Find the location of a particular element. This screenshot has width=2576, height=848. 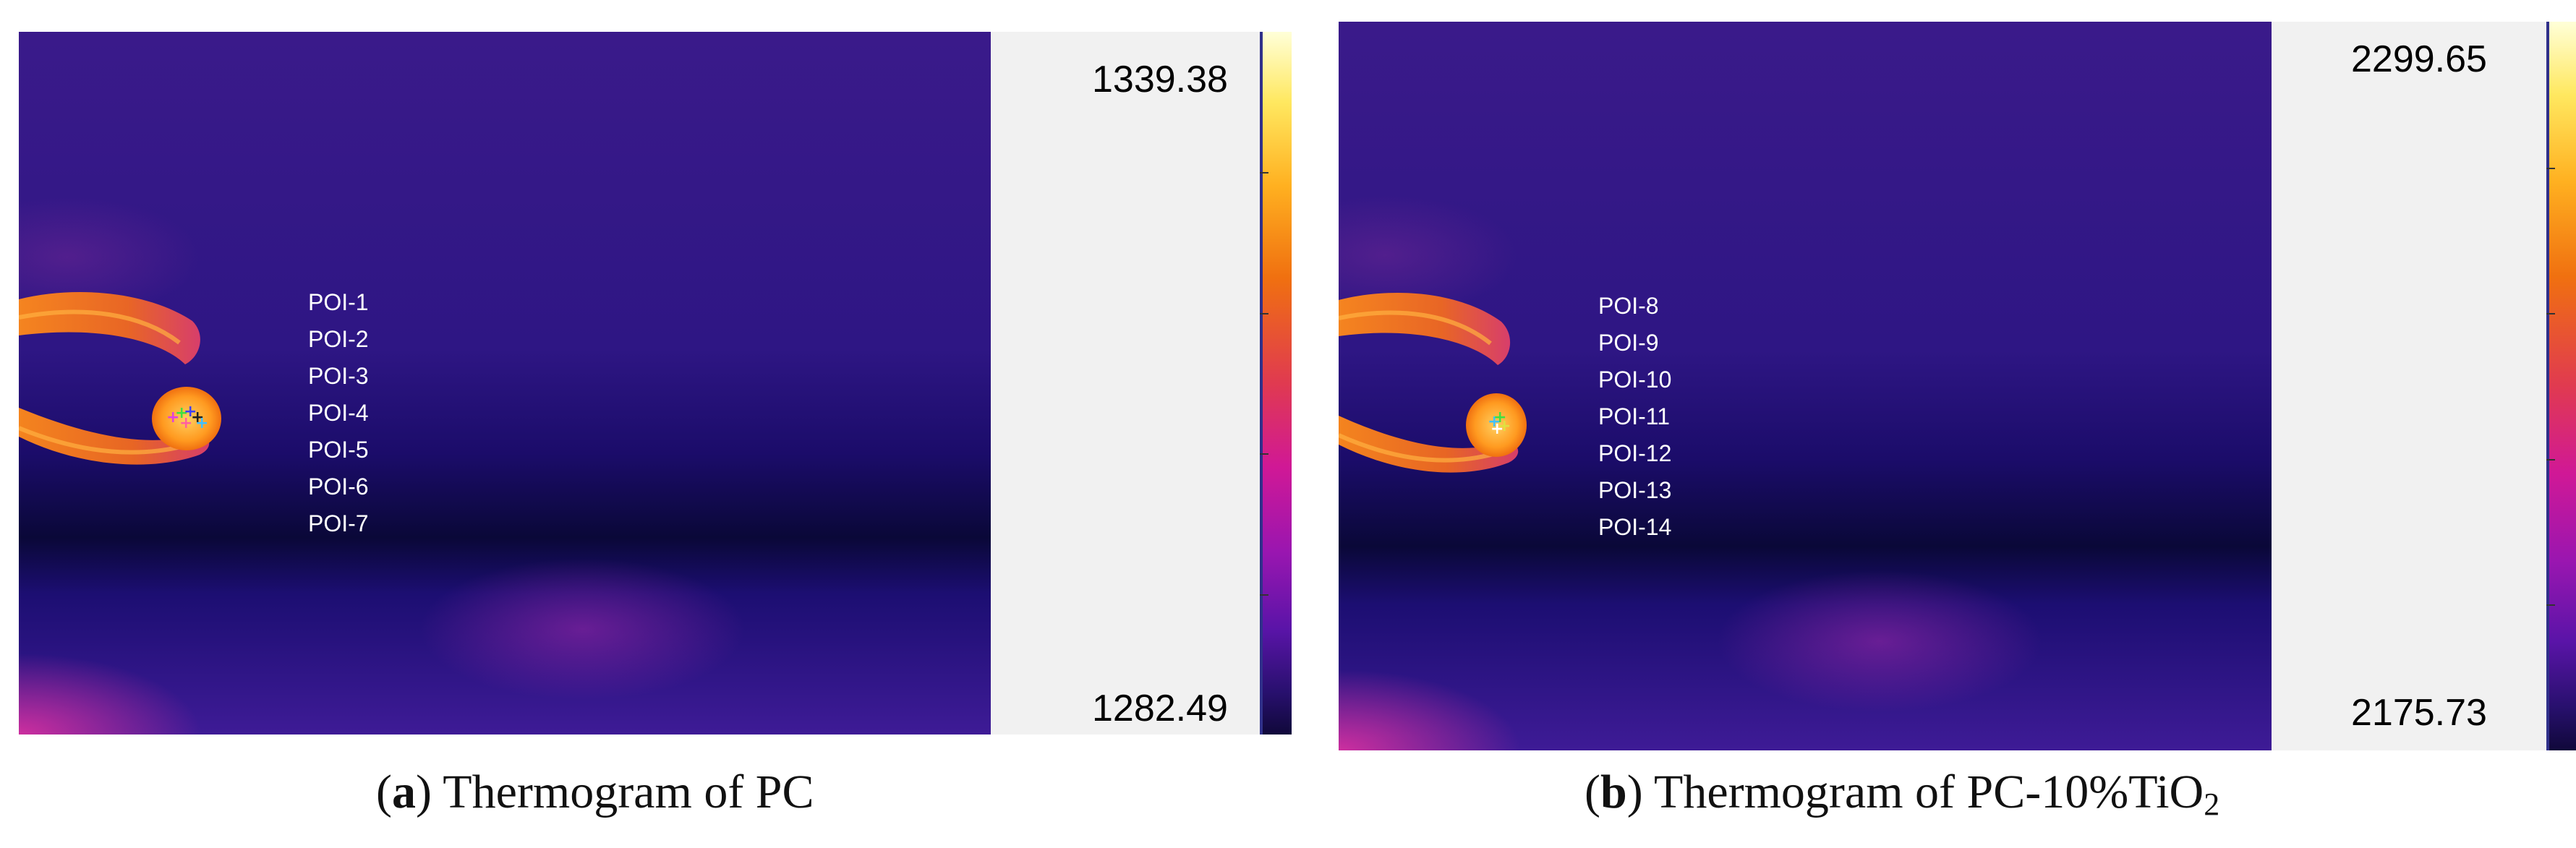

poi-label: POI-13 is located at coordinates (1635, 490).